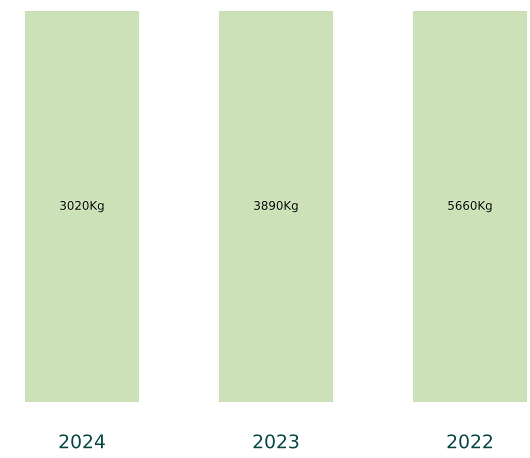  Describe the element at coordinates (82, 441) in the screenshot. I see `category-label: 2024` at that location.